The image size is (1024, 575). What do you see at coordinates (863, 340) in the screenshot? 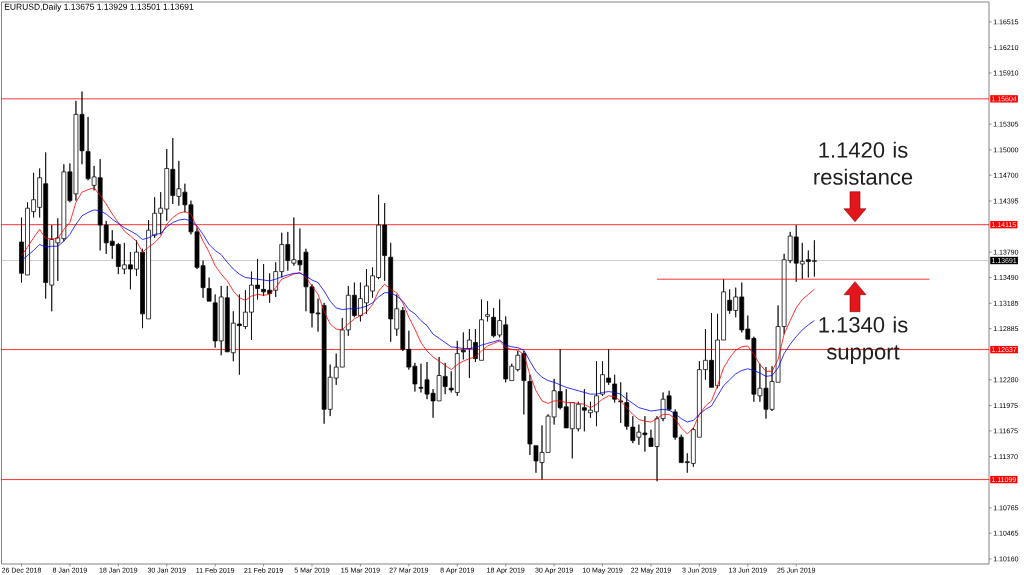
I see `annotation: 1.1340 is support` at bounding box center [863, 340].